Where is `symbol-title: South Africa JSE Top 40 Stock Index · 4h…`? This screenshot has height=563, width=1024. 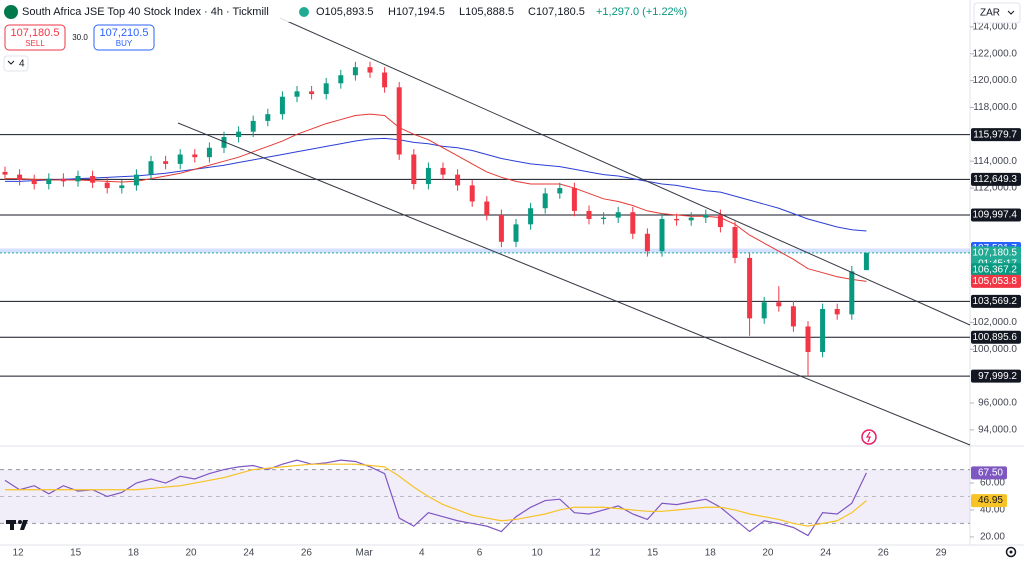
symbol-title: South Africa JSE Top 40 Stock Index · 4h… is located at coordinates (145, 12).